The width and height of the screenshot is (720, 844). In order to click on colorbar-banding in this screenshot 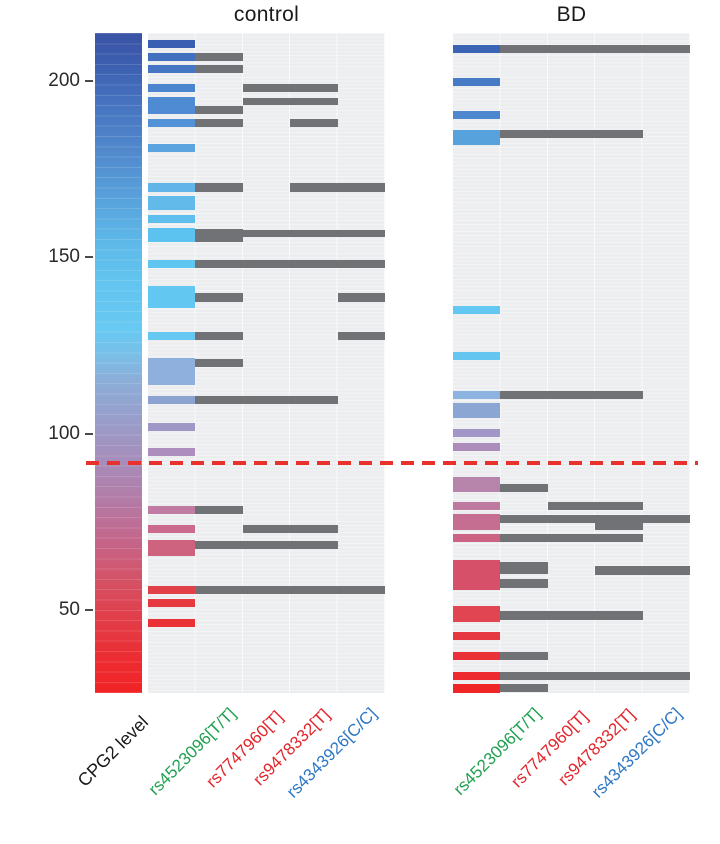, I will do `click(118, 363)`.